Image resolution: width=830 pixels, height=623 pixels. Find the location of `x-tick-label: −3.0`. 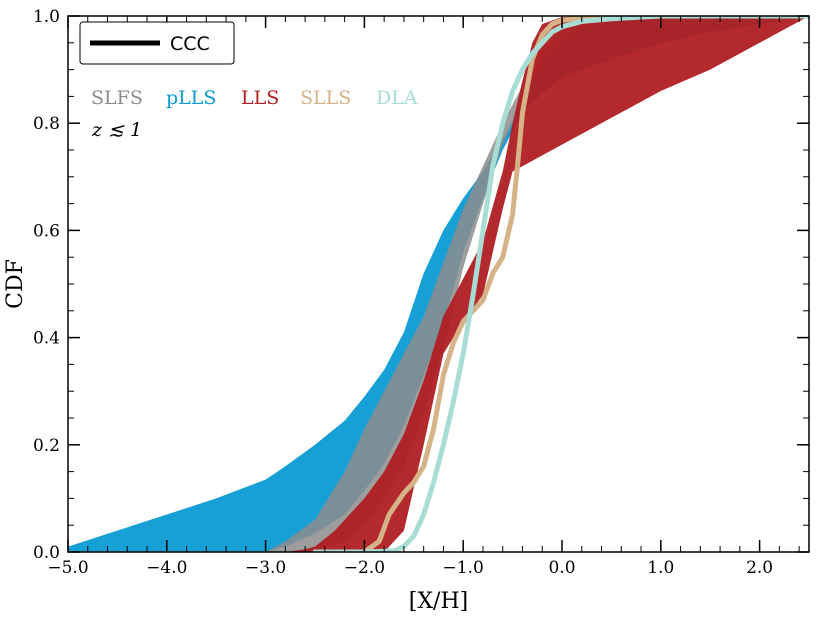

x-tick-label: −3.0 is located at coordinates (265, 568).